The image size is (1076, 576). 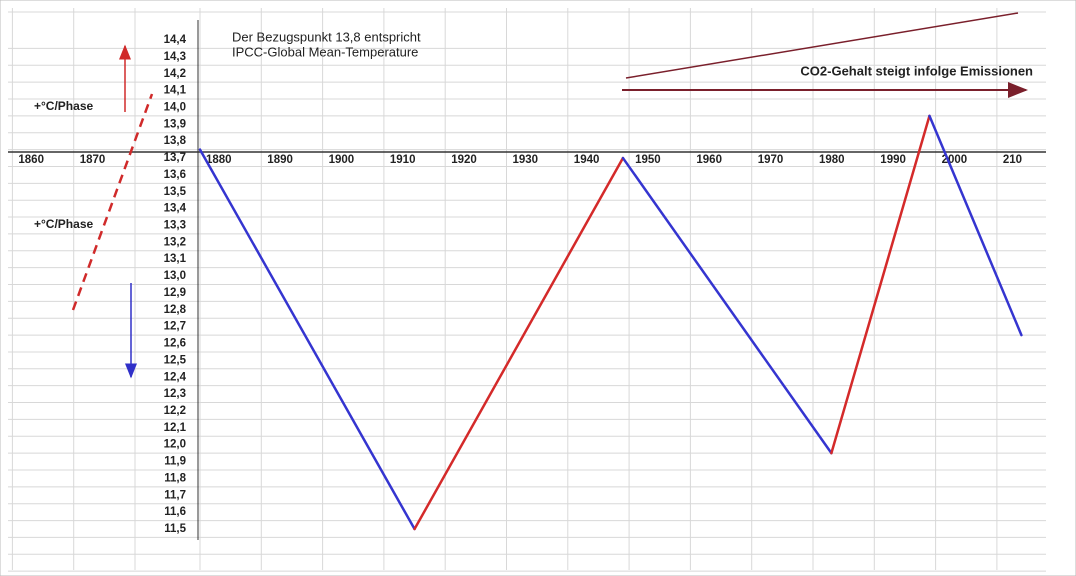 What do you see at coordinates (175, 107) in the screenshot?
I see `y-tick-label: 14,0` at bounding box center [175, 107].